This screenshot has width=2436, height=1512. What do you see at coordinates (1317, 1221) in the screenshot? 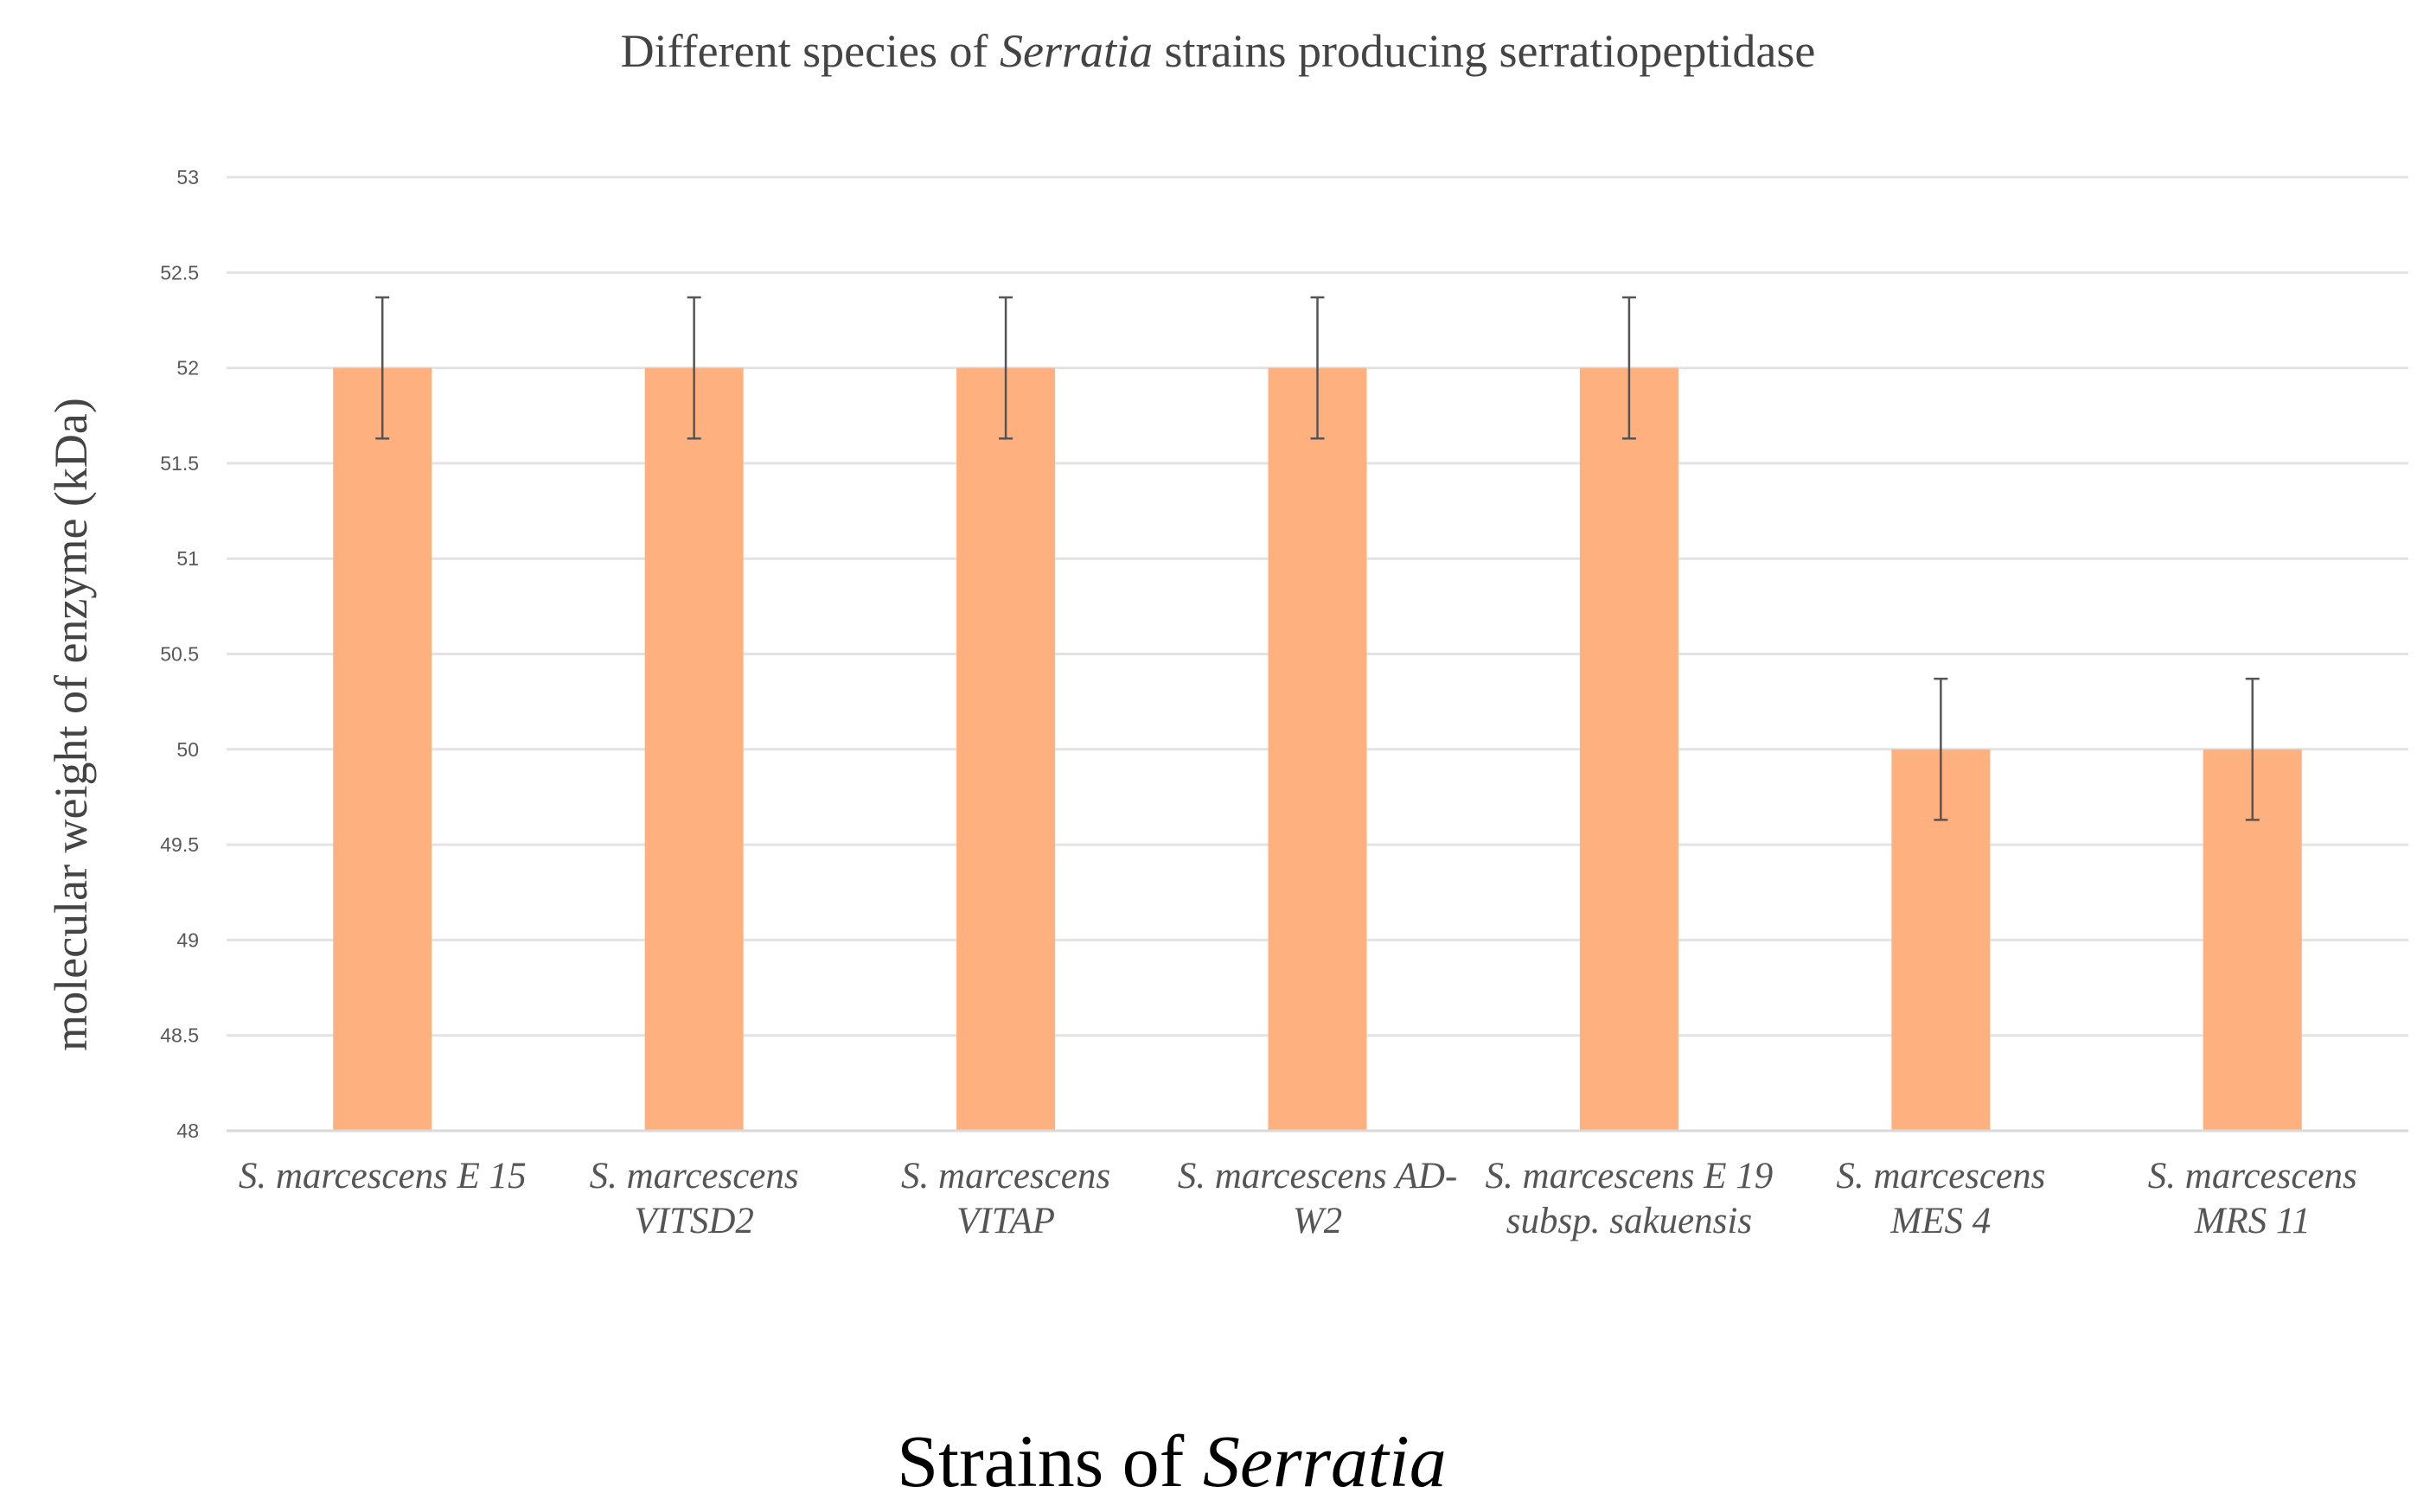
I see `x-tick-label-line: W2` at bounding box center [1317, 1221].